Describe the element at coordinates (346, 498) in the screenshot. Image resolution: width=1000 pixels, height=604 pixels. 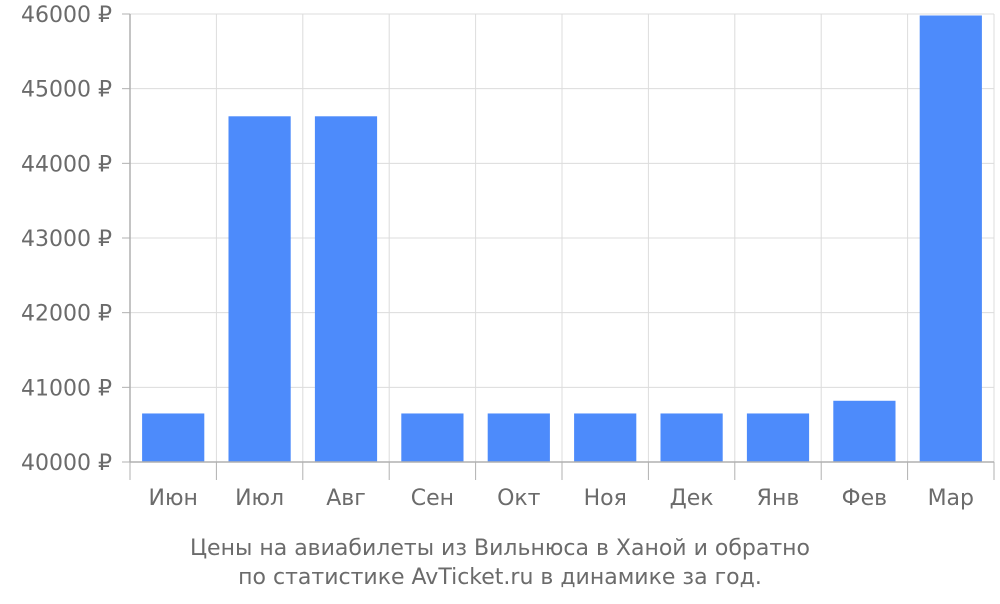
I see `x-tick-label: Авг` at that location.